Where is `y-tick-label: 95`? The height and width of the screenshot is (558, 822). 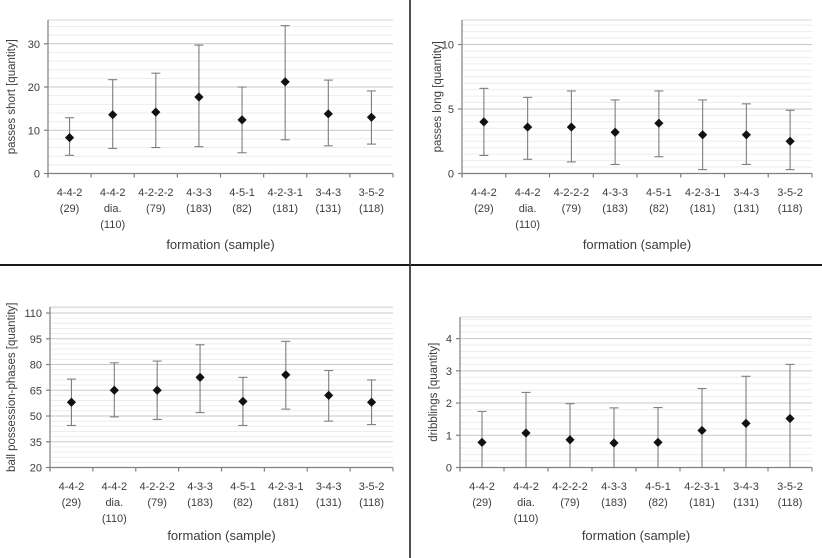 y-tick-label: 95 is located at coordinates (36, 340).